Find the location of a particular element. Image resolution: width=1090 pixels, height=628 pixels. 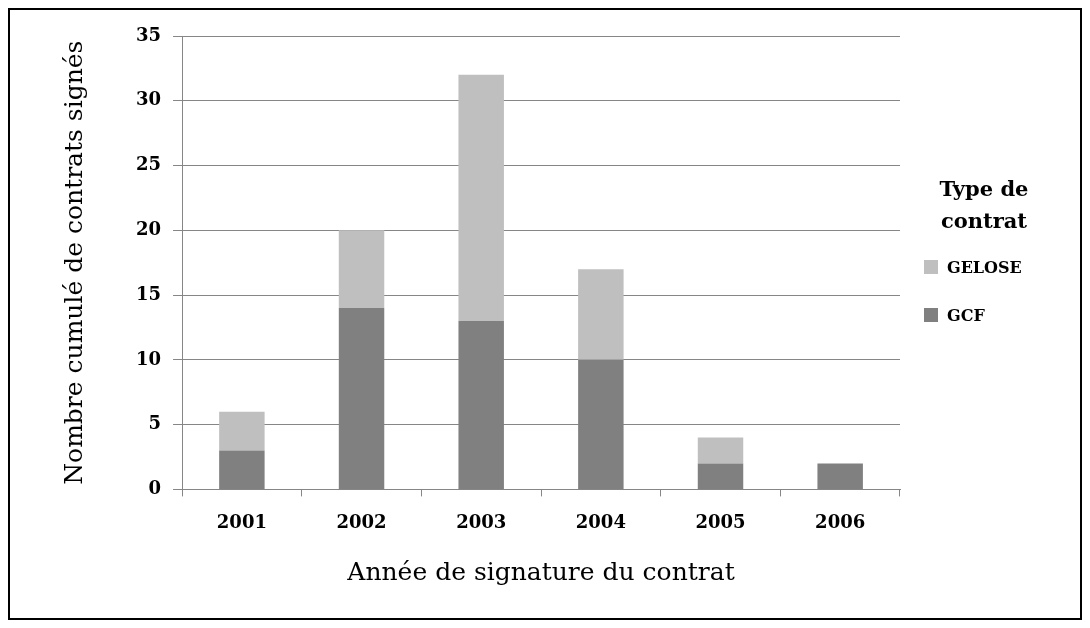

x-tick-label: 2002 is located at coordinates (361, 521).